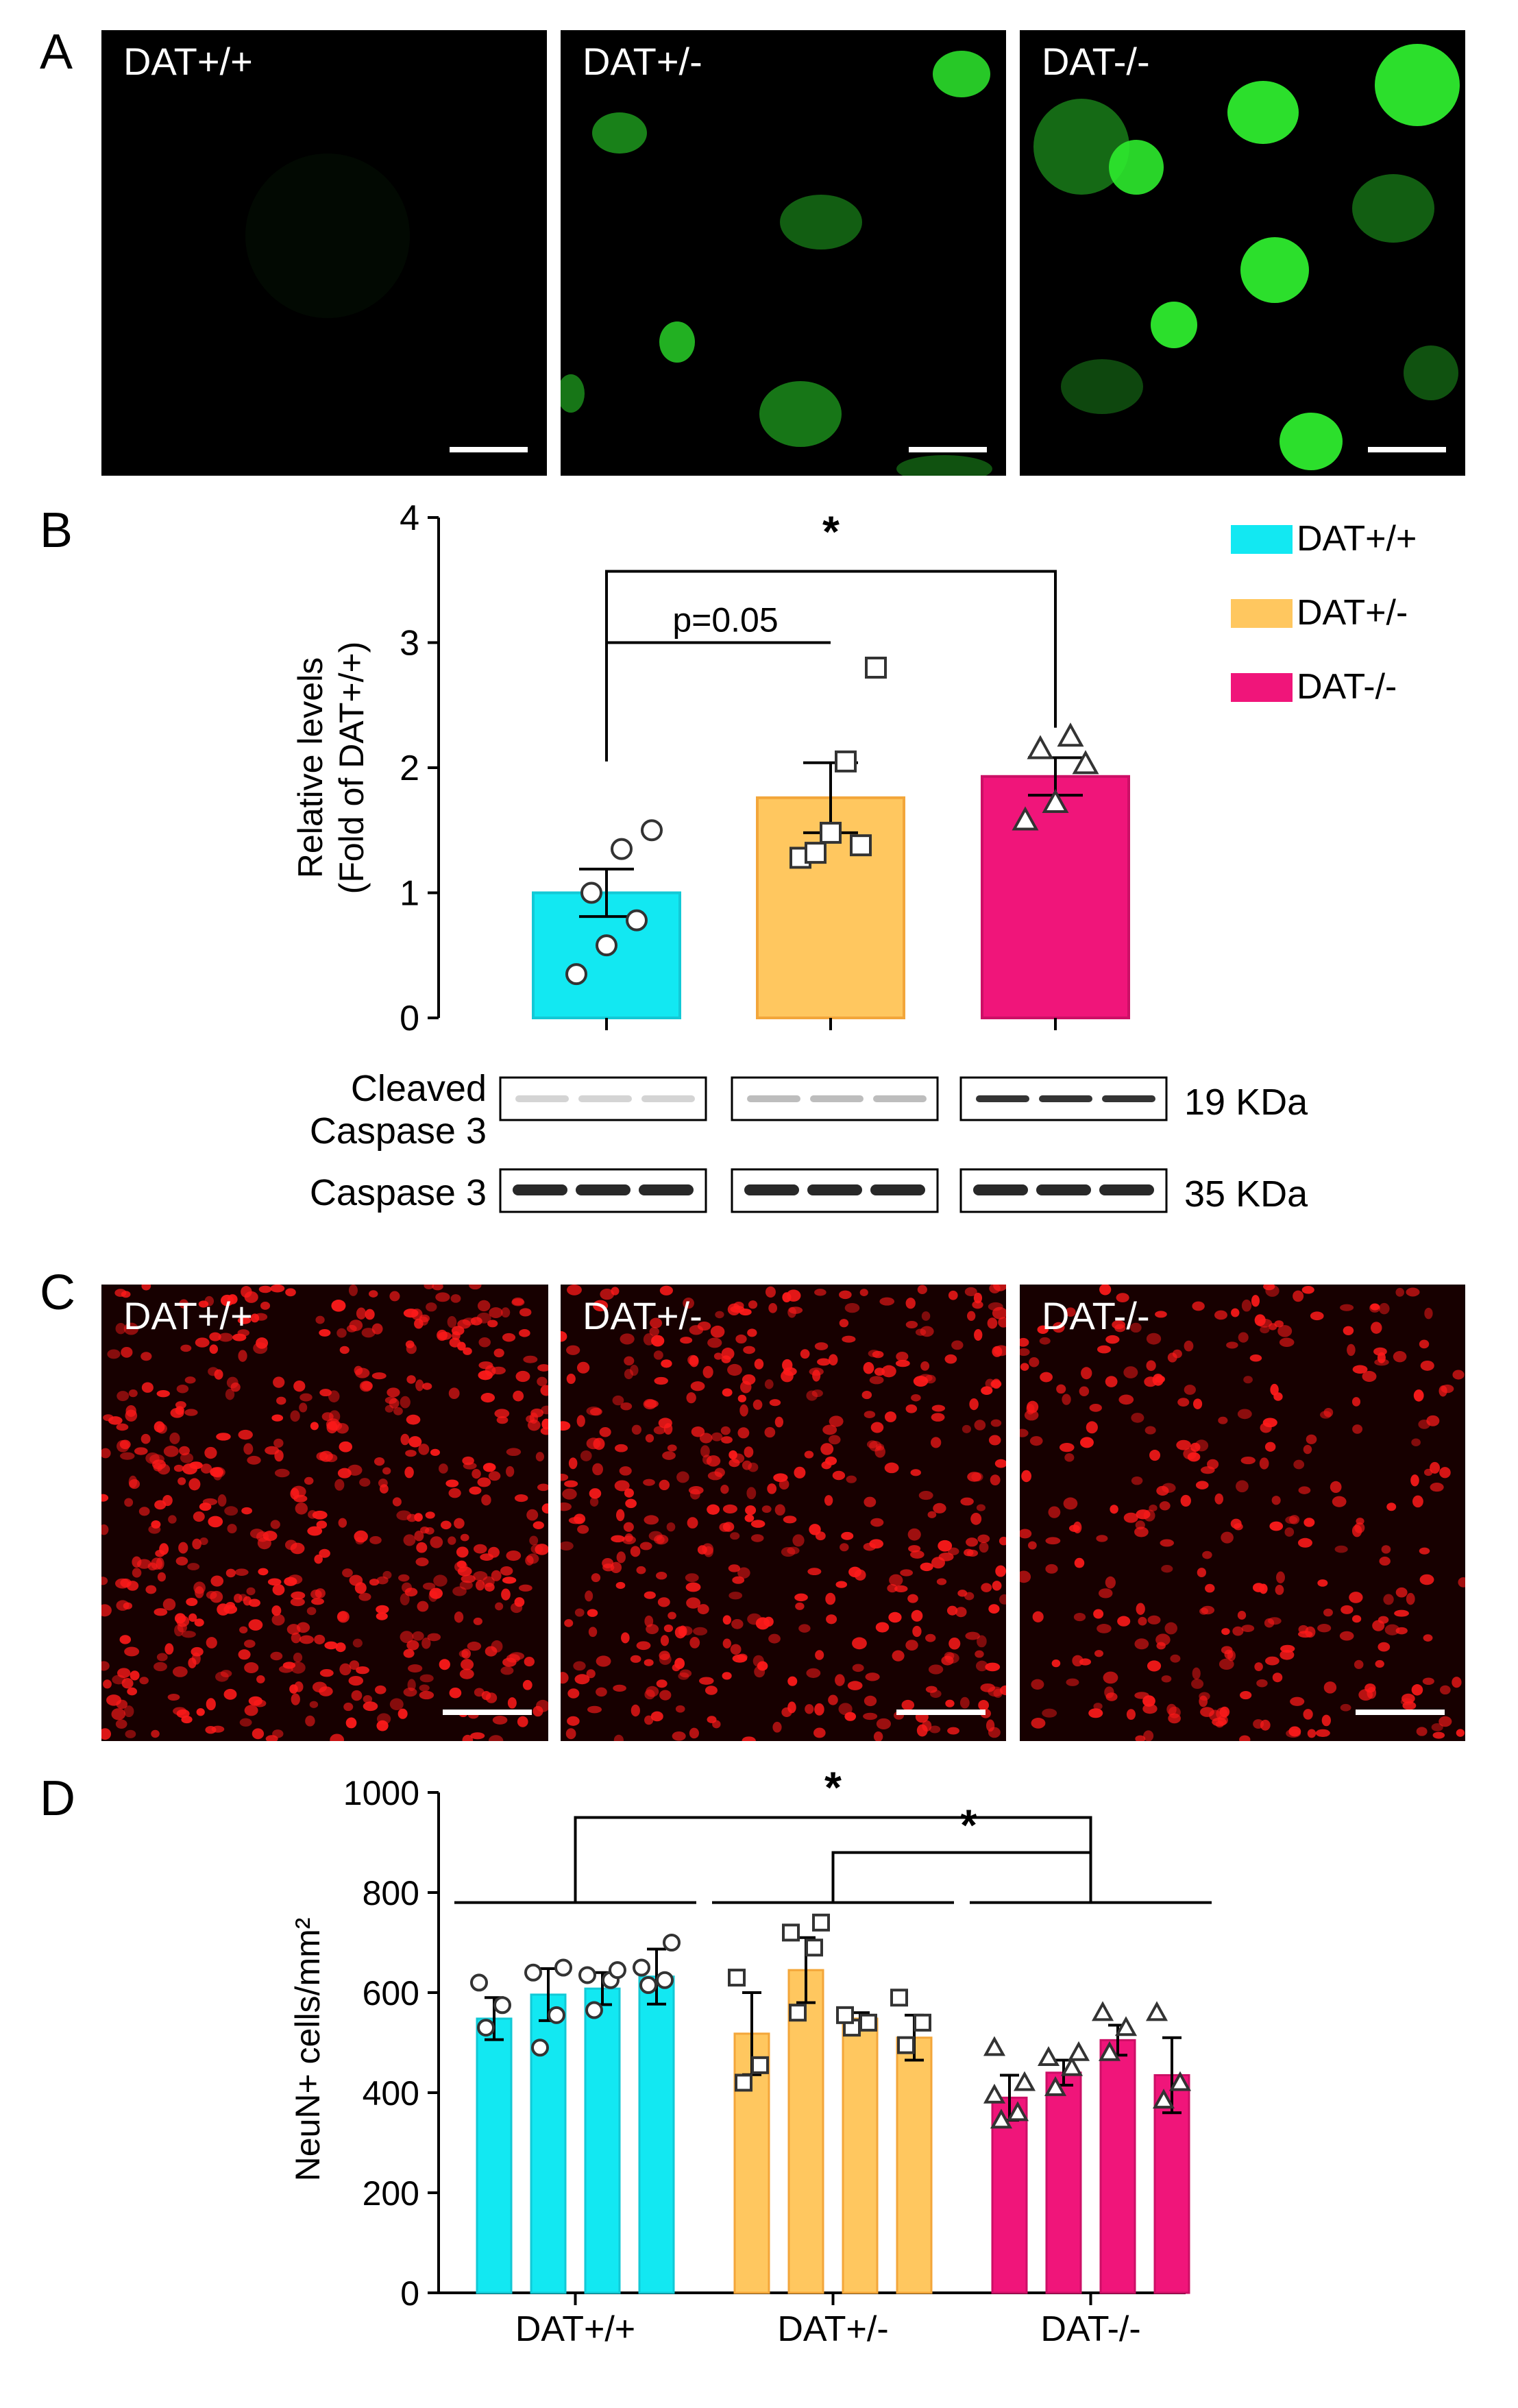 The width and height of the screenshot is (1518, 2408). I want to click on legend-swatch-het, so click(1262, 613).